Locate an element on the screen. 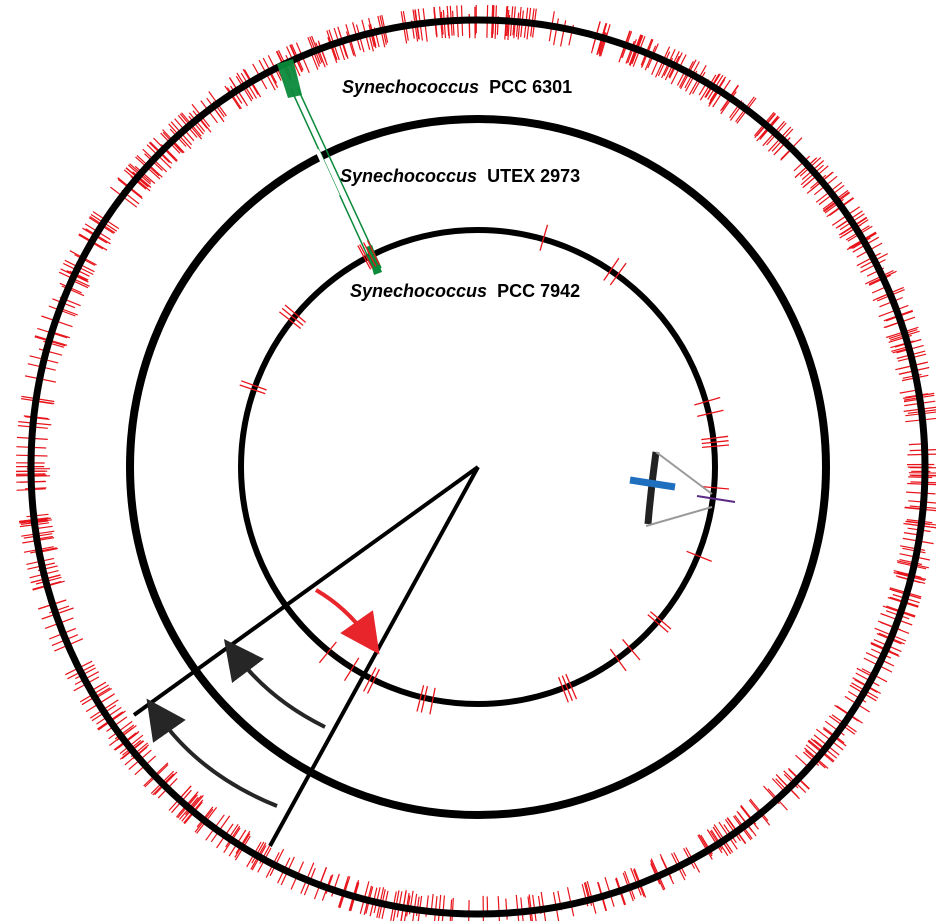 This screenshot has width=936, height=921. inner-tick-marker is located at coordinates (716, 499).